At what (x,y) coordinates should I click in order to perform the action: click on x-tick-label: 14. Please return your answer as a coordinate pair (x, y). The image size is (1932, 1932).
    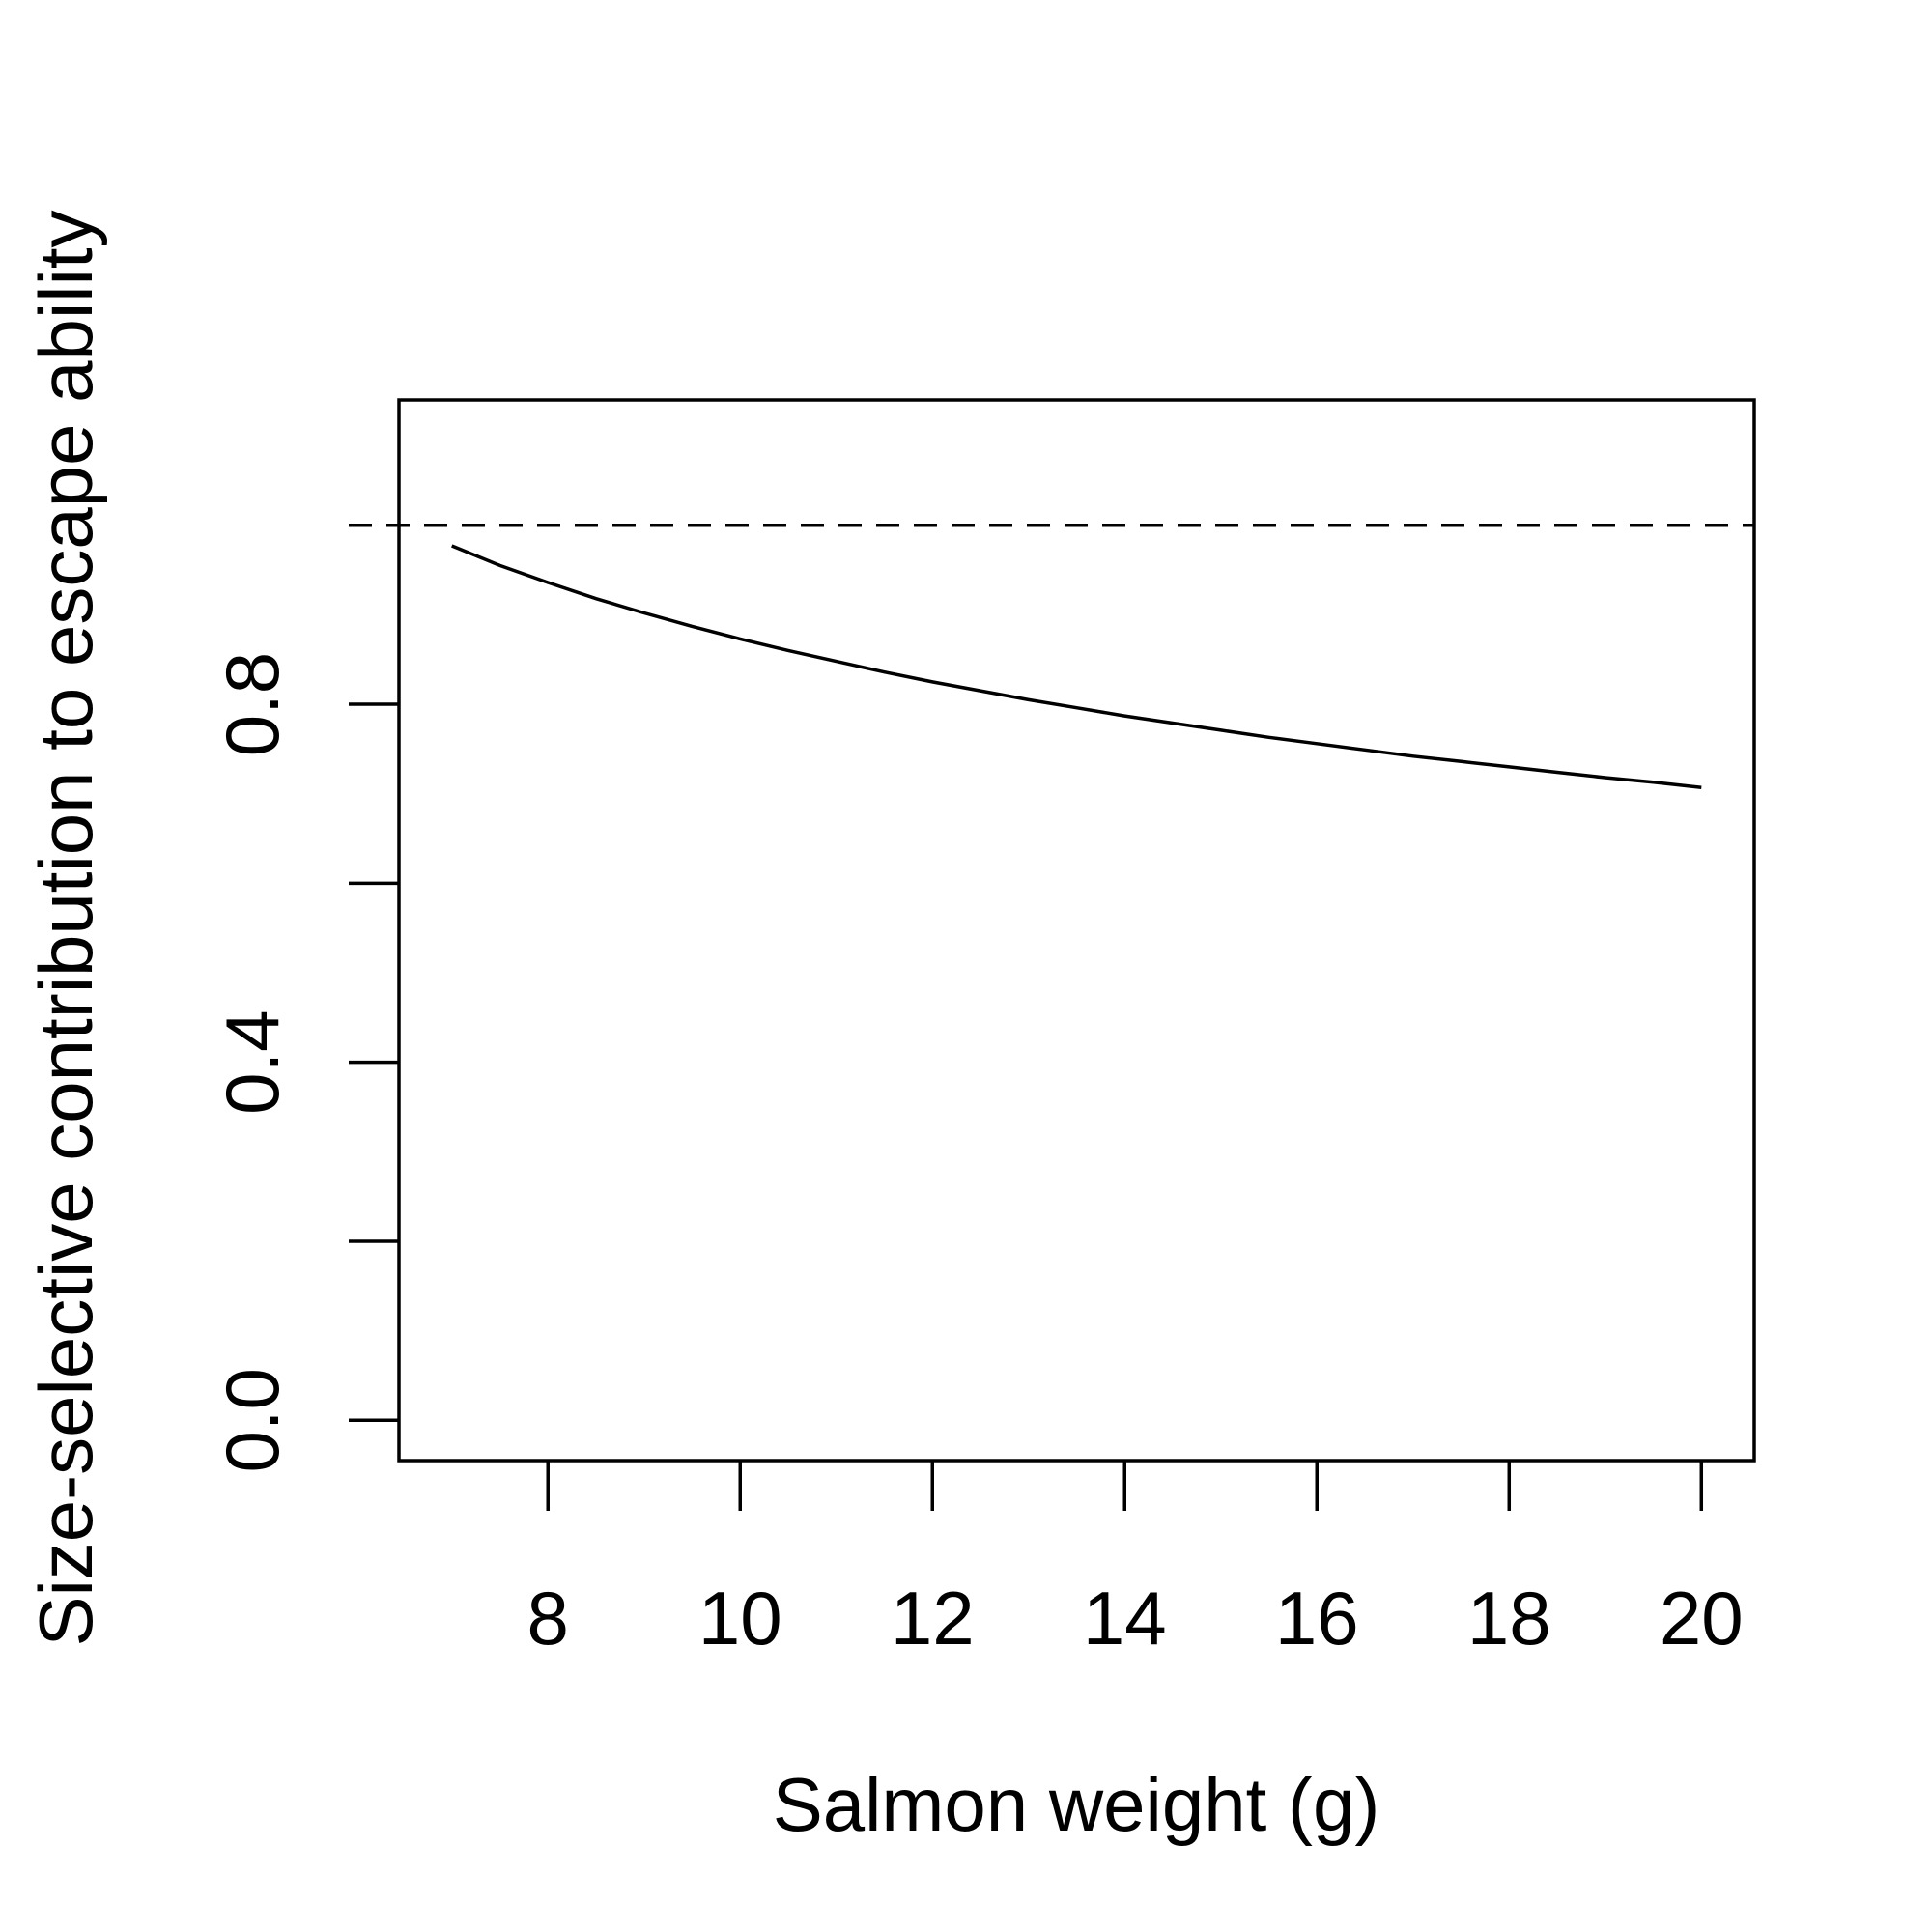
    Looking at the image, I should click on (1125, 1618).